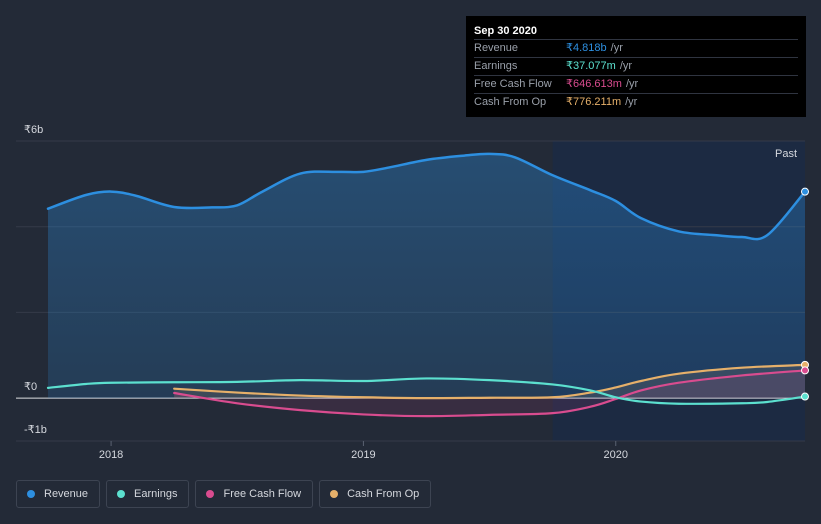 The image size is (821, 524). What do you see at coordinates (33, 130) in the screenshot?
I see `y-tick-label: ₹6b` at bounding box center [33, 130].